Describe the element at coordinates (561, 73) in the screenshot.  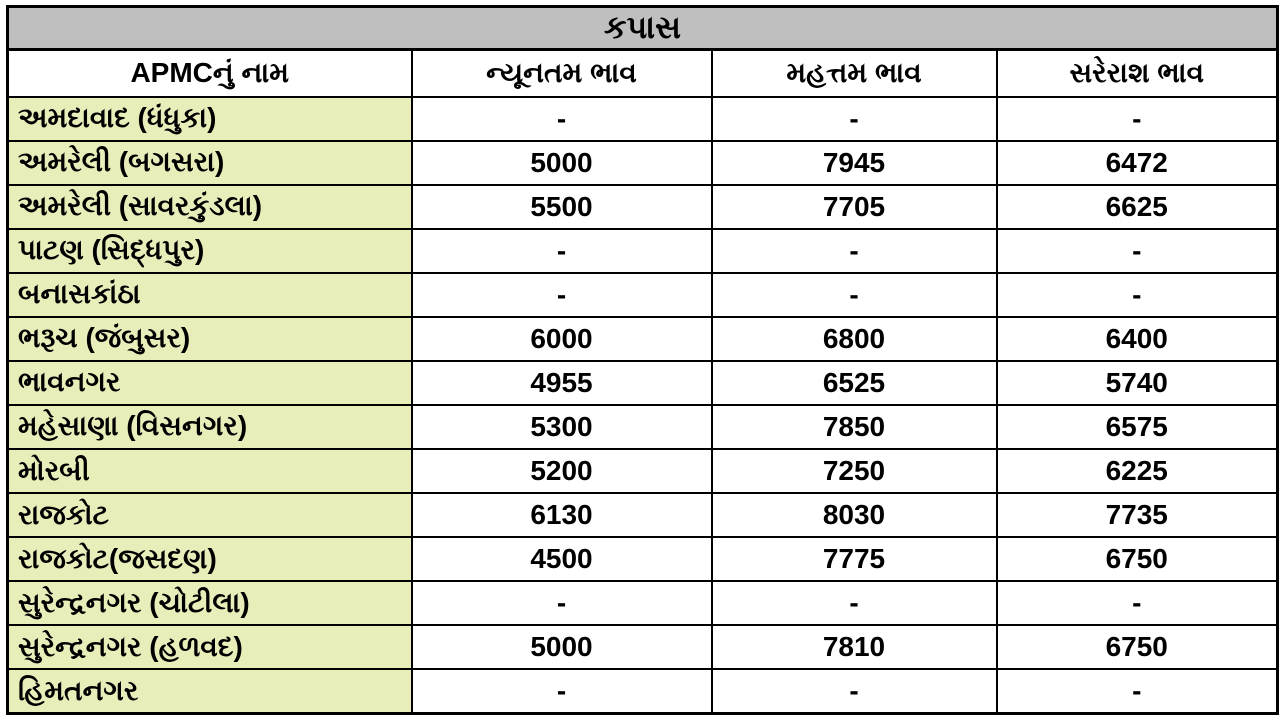
I see `column-header-min-price: ન્યૂનતમ ભાવ` at that location.